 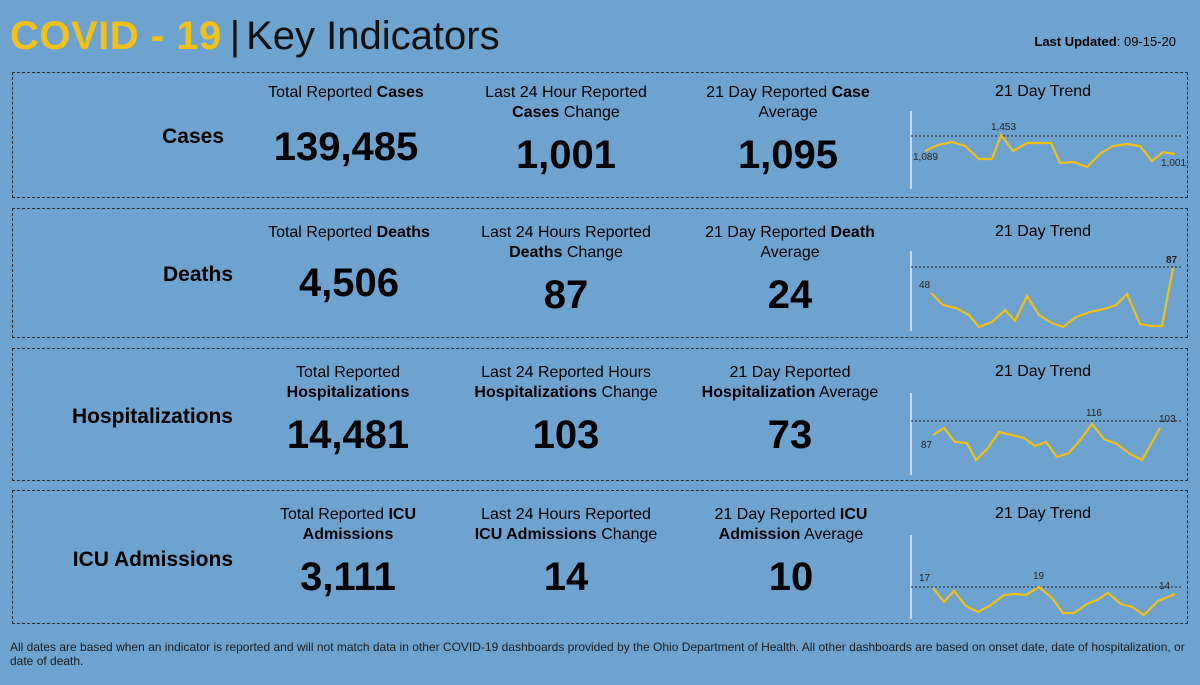 What do you see at coordinates (1039, 576) in the screenshot?
I see `icu-trend-peak-label: 19` at bounding box center [1039, 576].